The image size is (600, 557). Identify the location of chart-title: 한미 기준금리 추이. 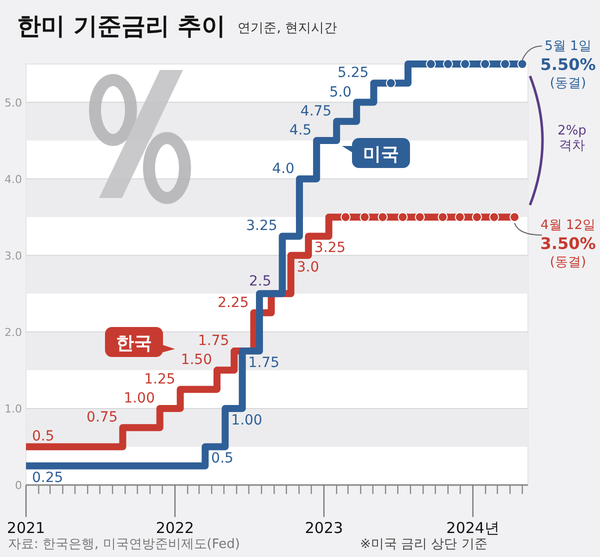
(121, 26).